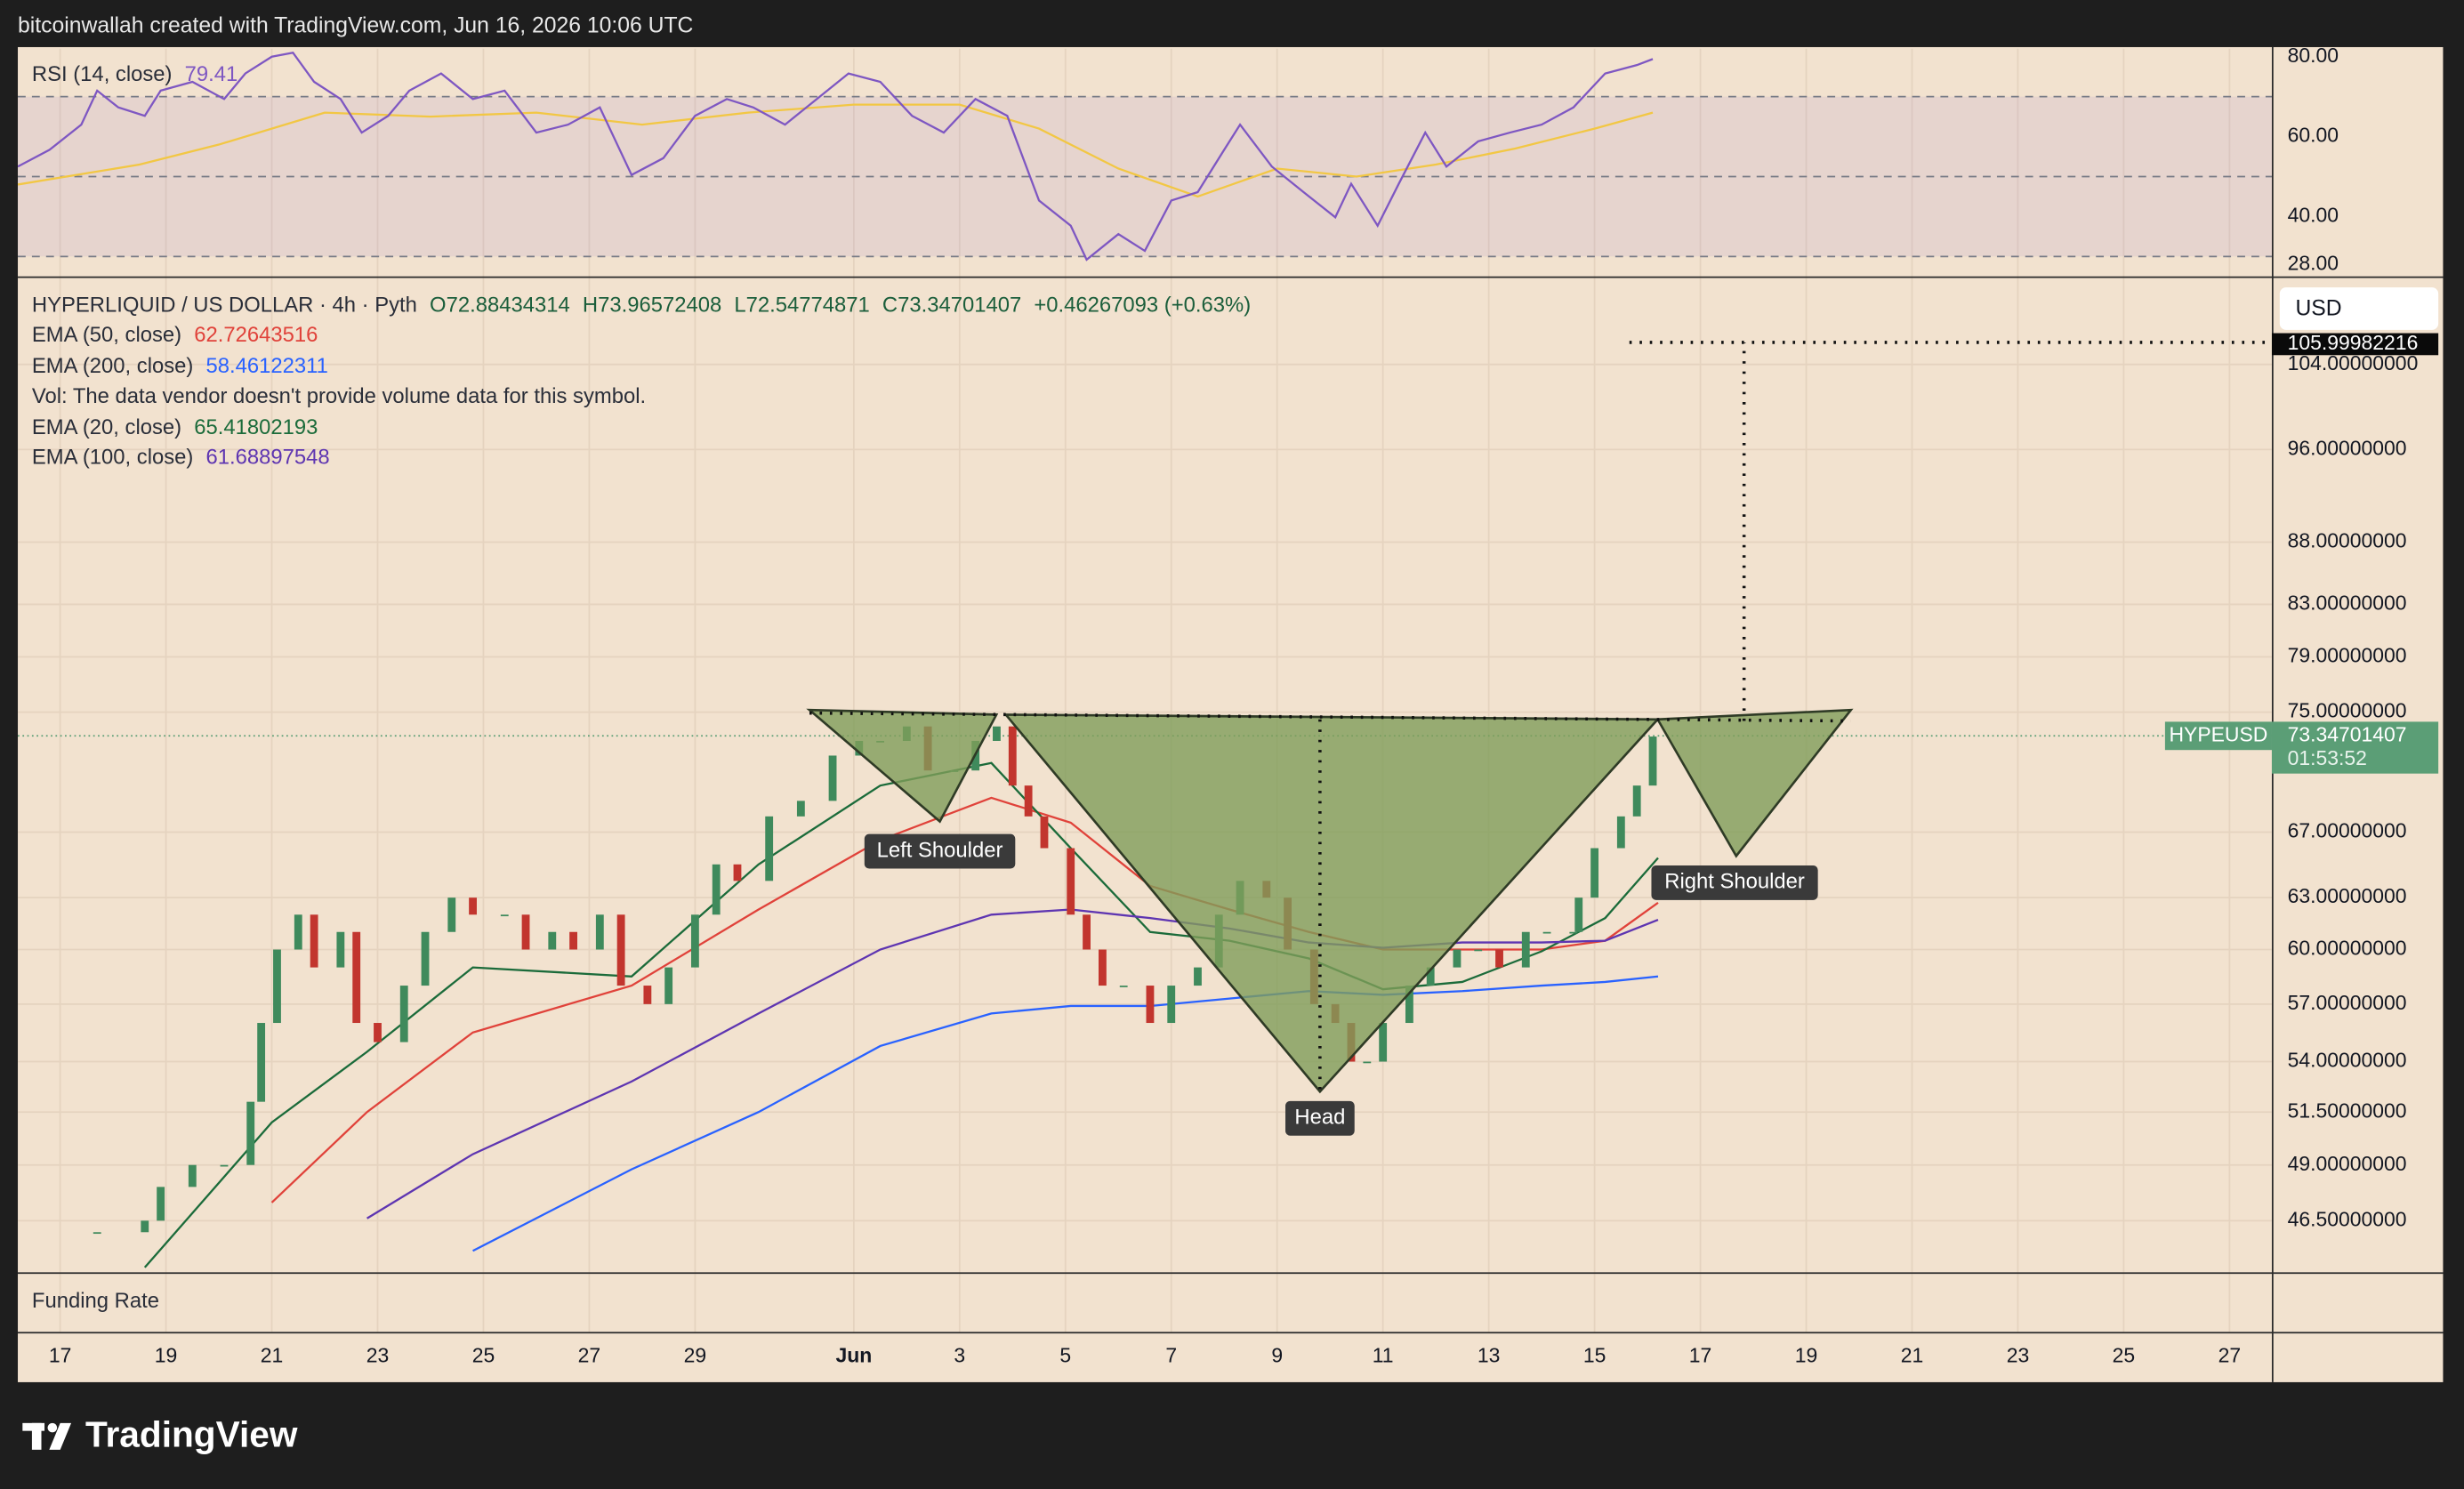 This screenshot has width=2464, height=1489. Describe the element at coordinates (695, 1355) in the screenshot. I see `x-tick-label: 29` at that location.